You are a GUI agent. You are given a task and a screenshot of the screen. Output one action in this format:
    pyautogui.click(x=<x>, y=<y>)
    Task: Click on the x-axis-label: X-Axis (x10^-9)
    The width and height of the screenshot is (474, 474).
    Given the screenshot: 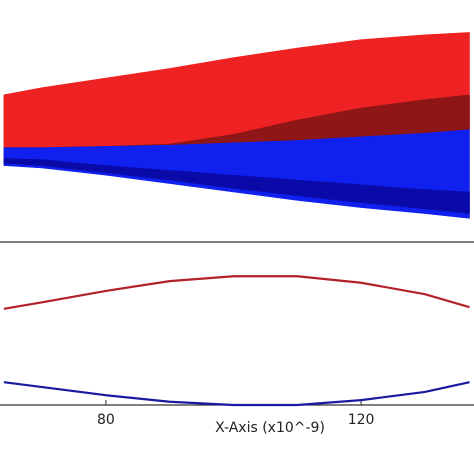 What is the action you would take?
    pyautogui.click(x=270, y=428)
    